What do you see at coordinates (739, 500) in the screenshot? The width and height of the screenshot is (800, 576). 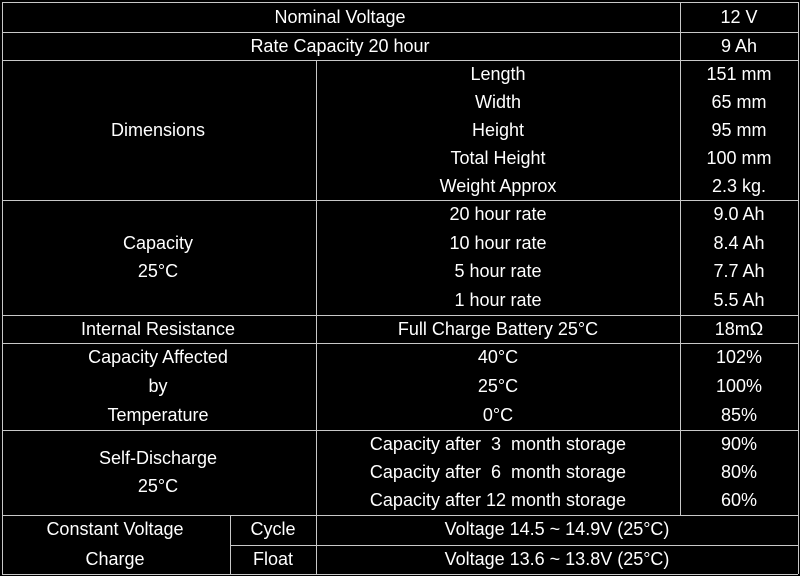 I see `item-value: 60%` at bounding box center [739, 500].